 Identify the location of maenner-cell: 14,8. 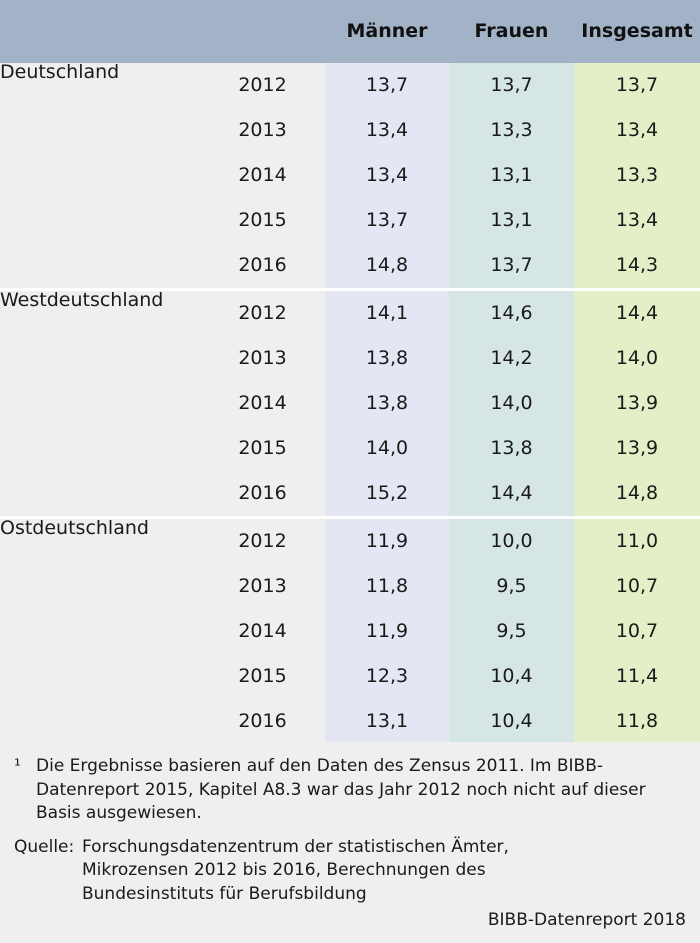
(387, 266).